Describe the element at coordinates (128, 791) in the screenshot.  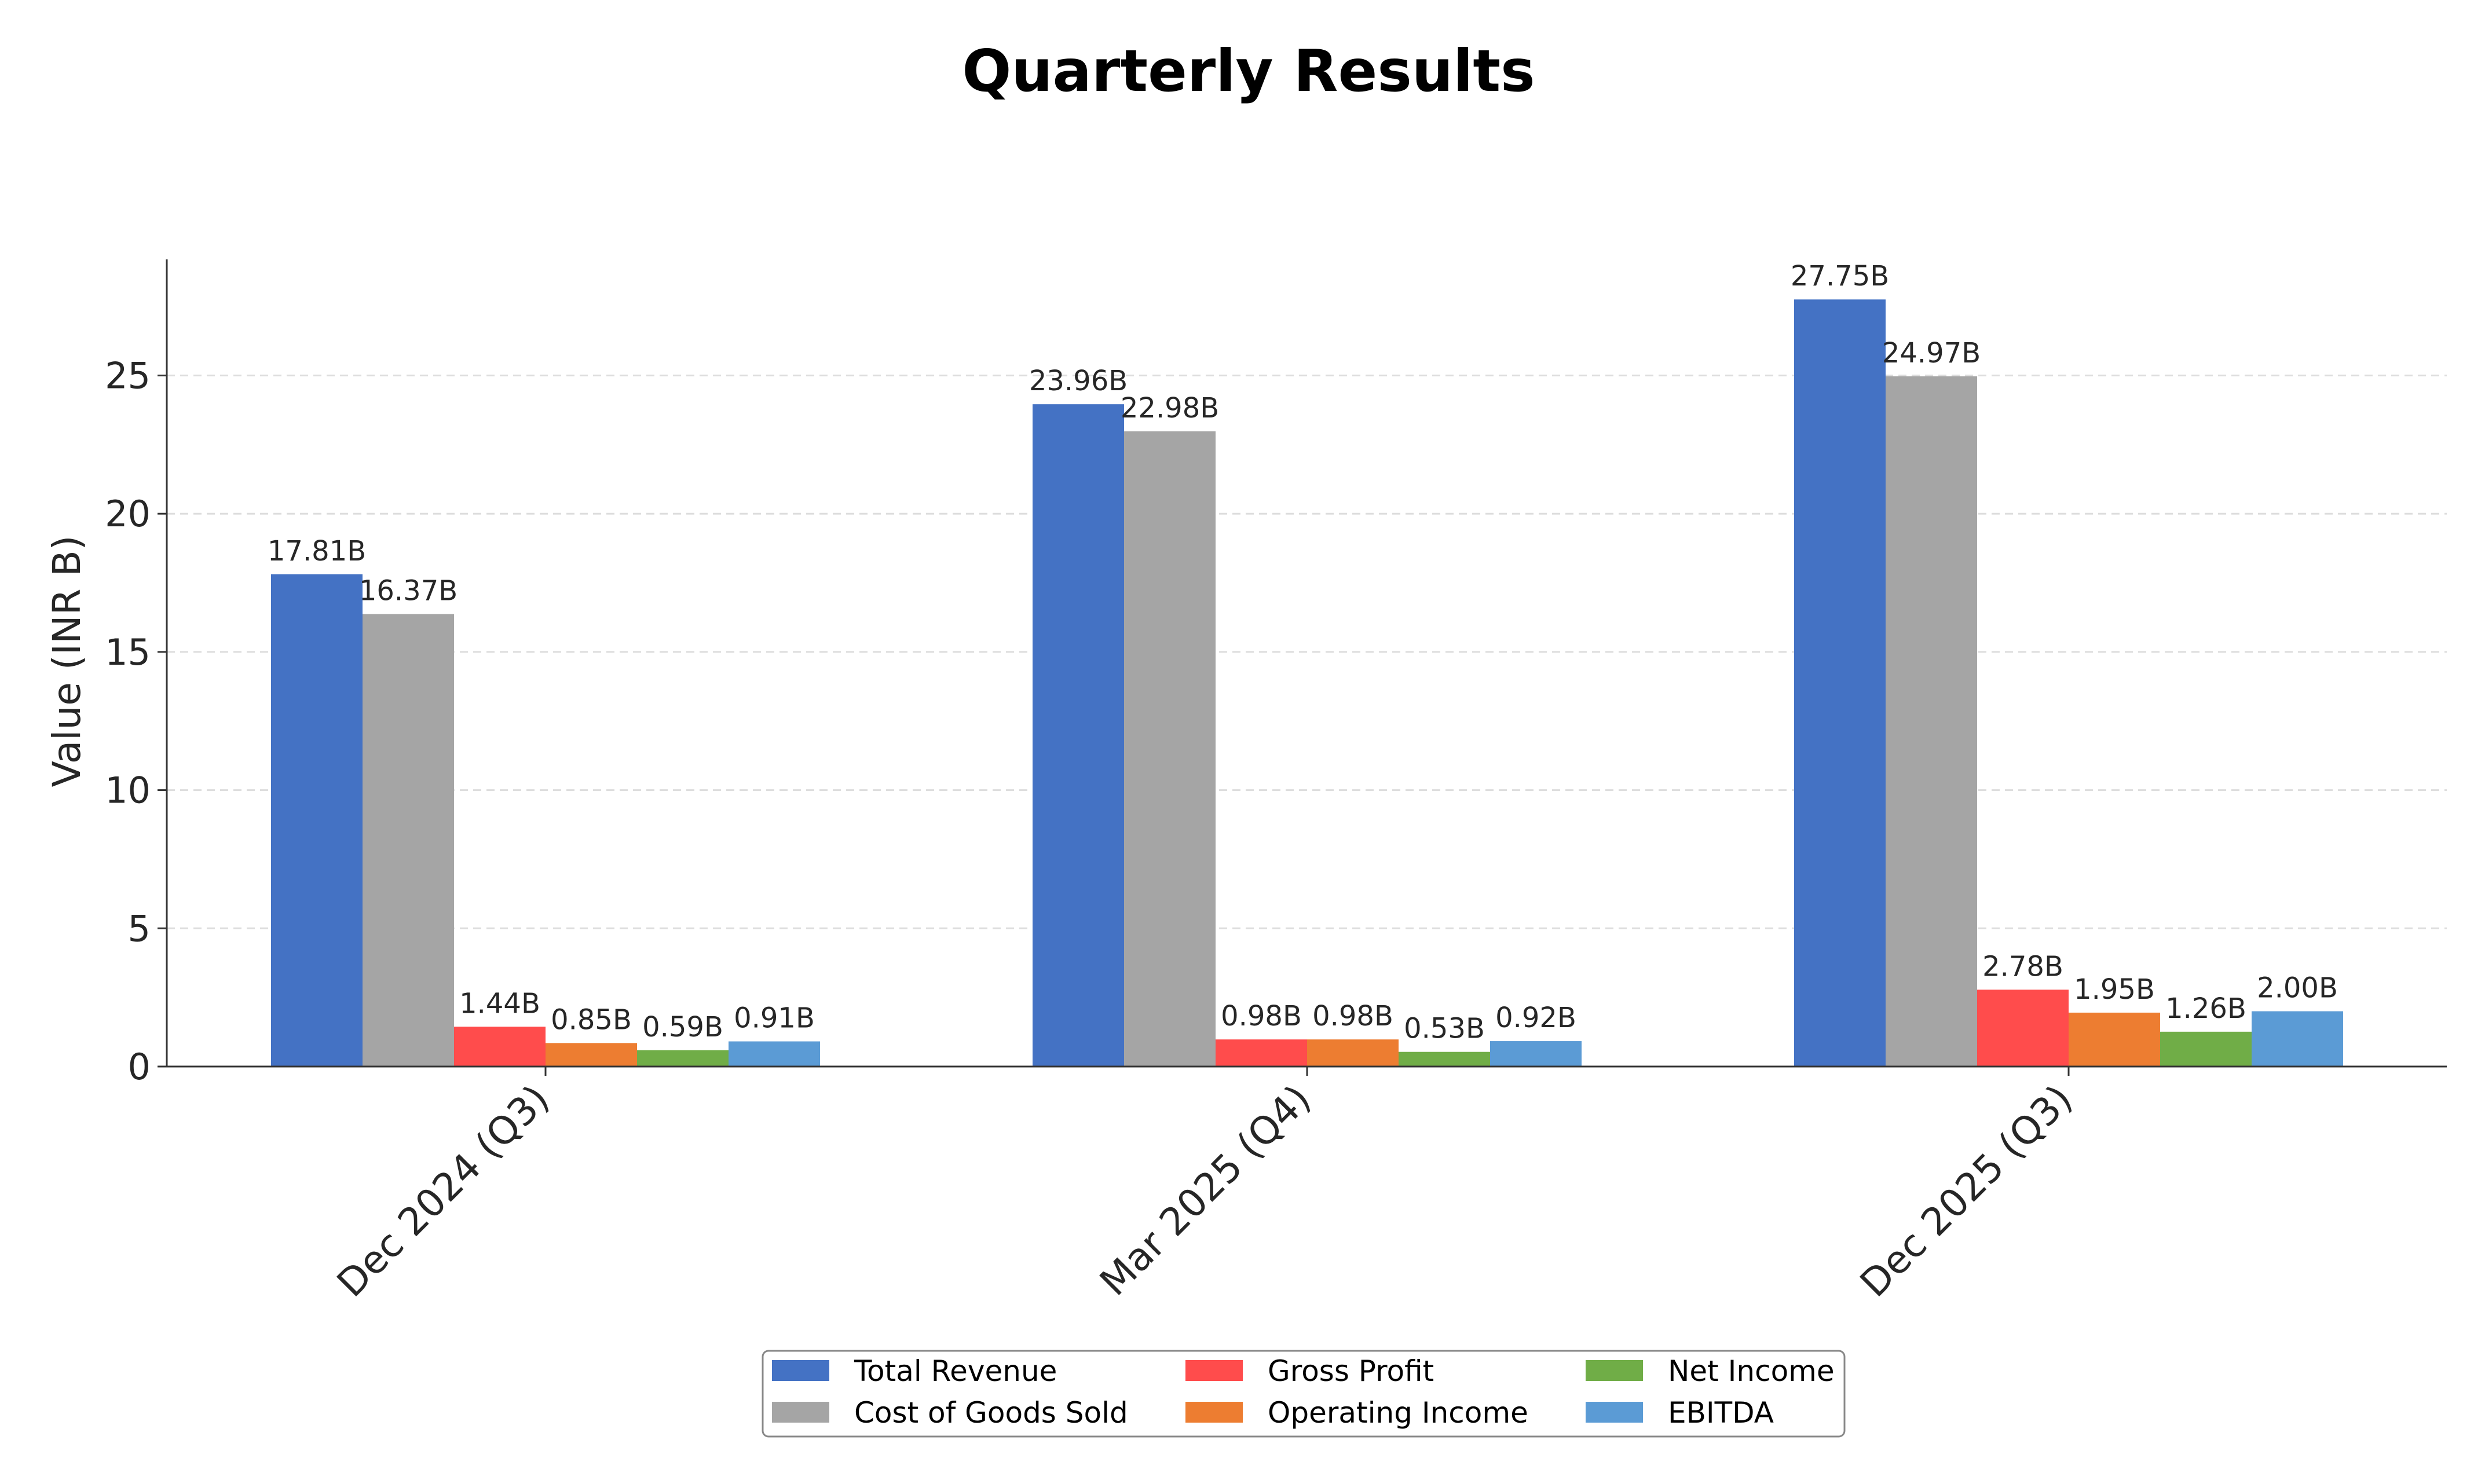
I see `y-tick-label: 10` at that location.